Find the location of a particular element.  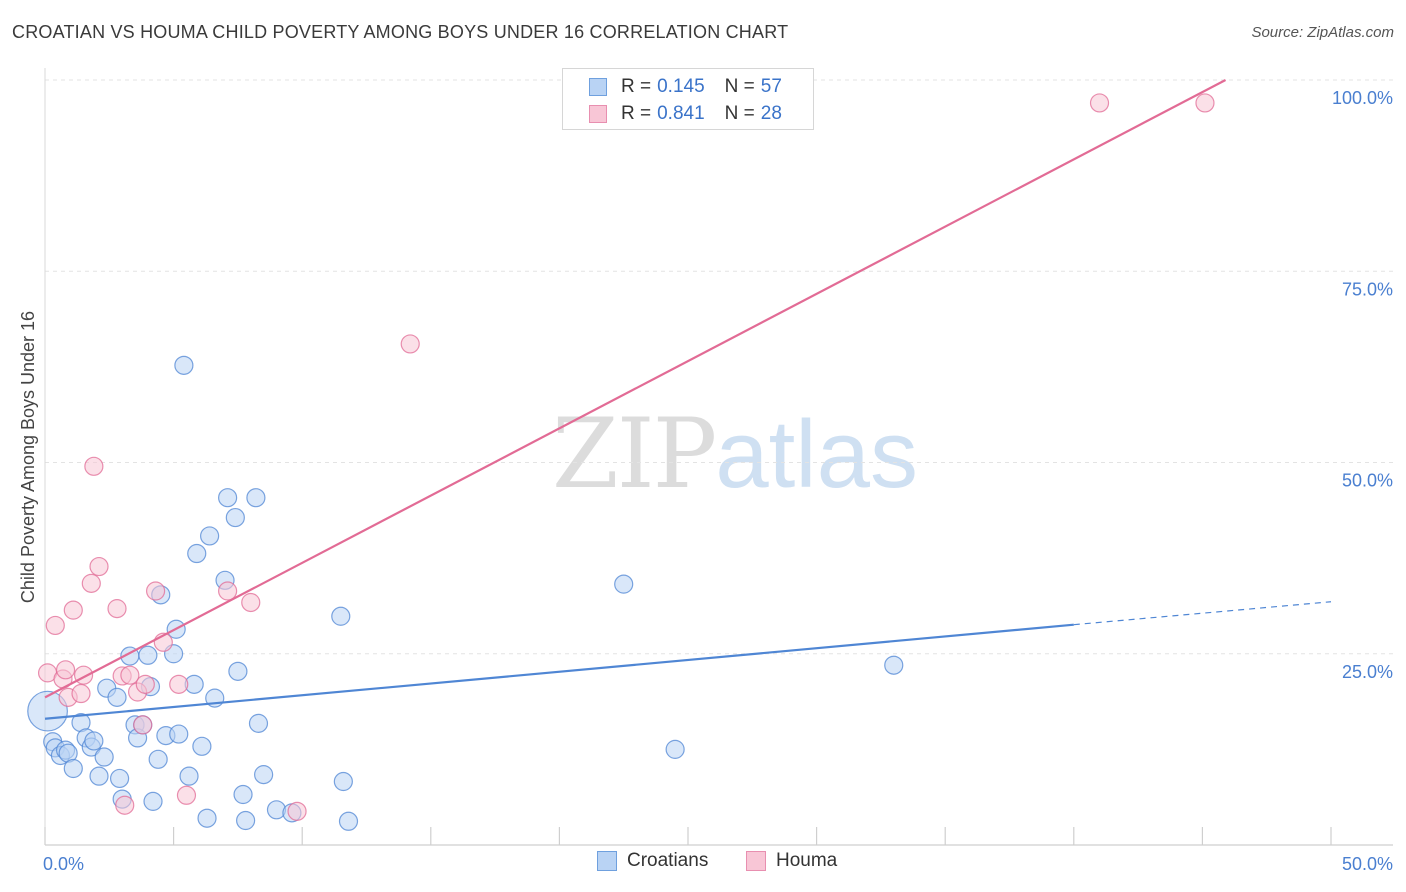

y-tick-label: 25.0% is located at coordinates (1367, 672).